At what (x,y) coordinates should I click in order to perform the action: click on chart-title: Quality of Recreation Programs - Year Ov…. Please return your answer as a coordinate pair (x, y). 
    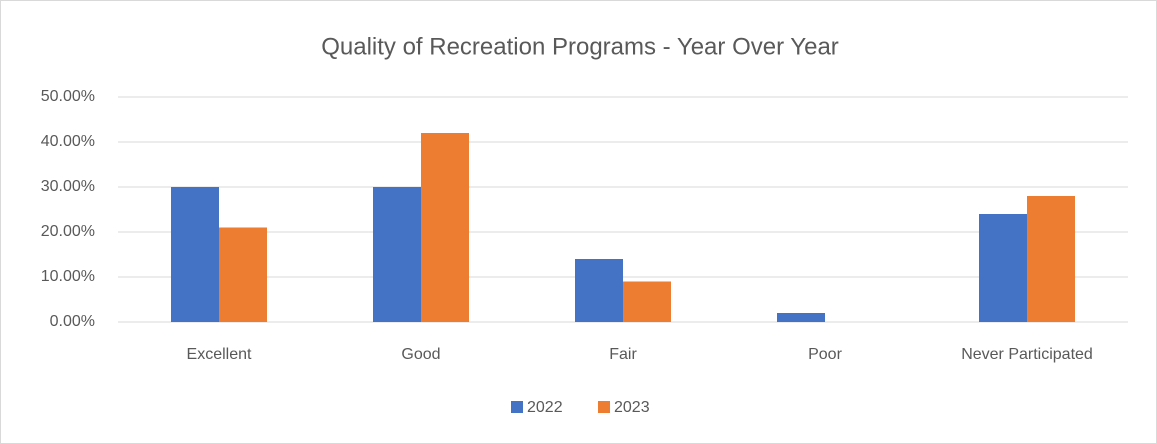
    Looking at the image, I should click on (580, 46).